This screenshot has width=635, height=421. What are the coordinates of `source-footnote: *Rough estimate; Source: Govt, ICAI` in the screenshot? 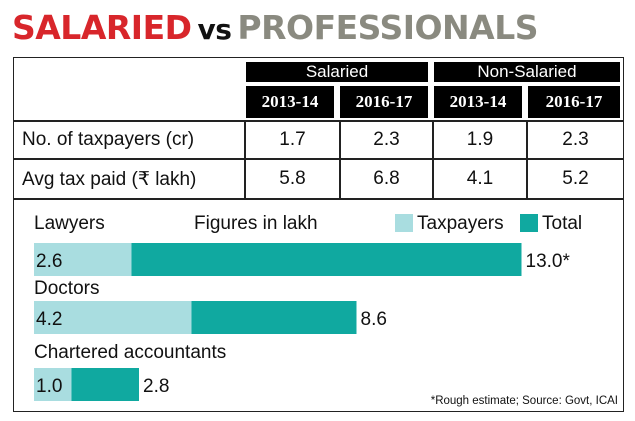 It's located at (524, 401).